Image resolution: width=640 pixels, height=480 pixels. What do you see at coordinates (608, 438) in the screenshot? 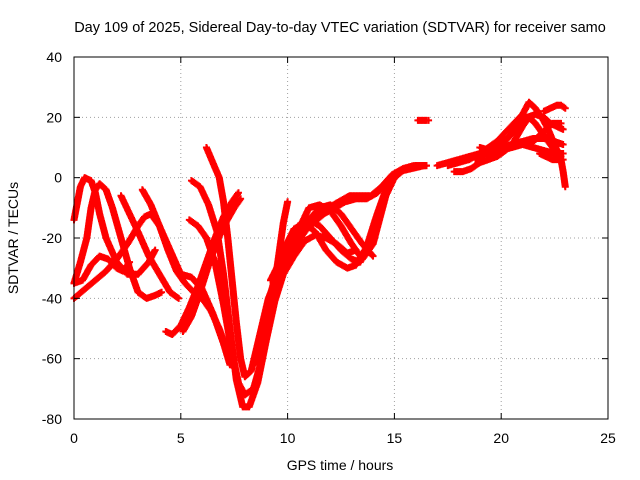
I see `x-tick-label: 25` at bounding box center [608, 438].